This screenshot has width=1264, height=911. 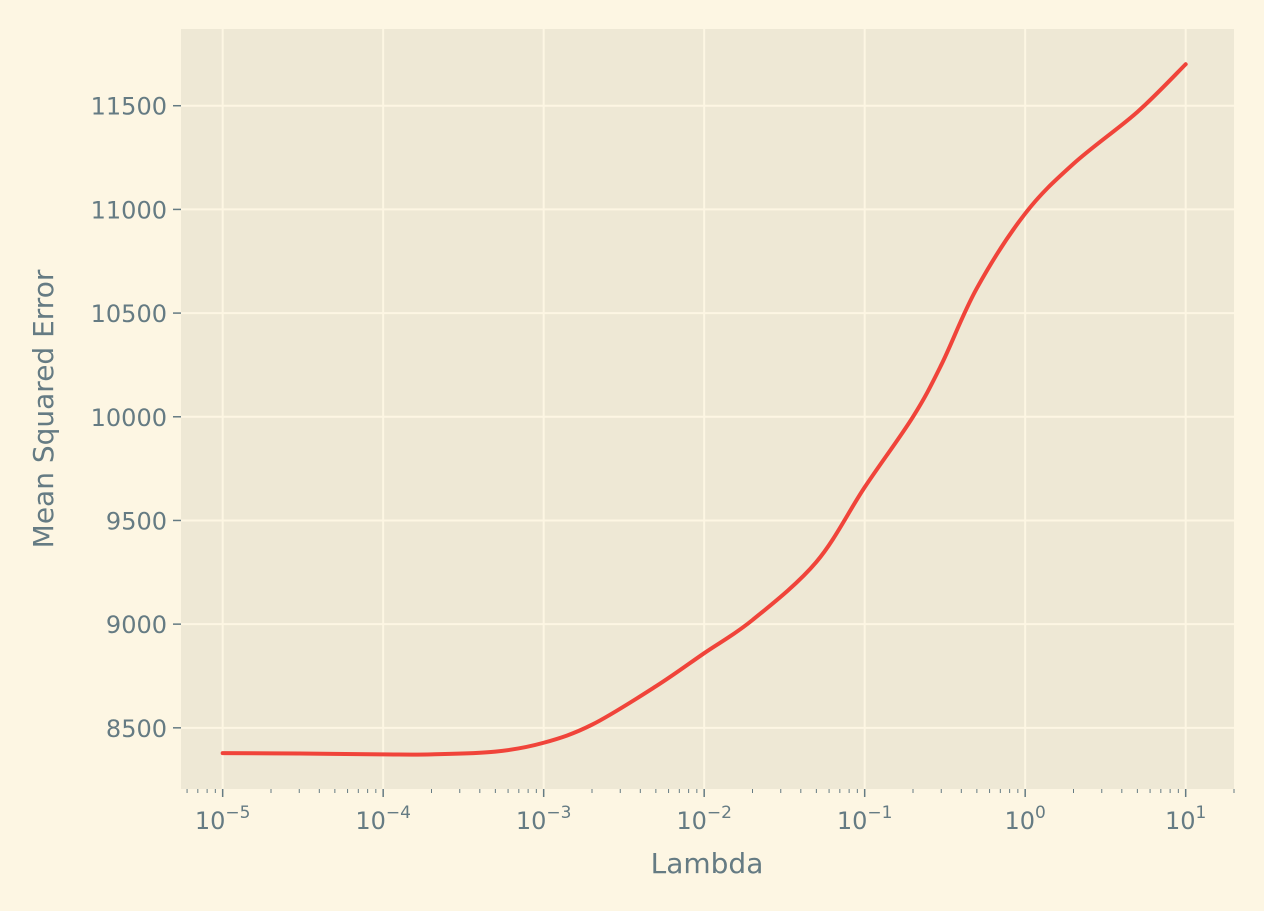 What do you see at coordinates (1201, 813) in the screenshot?
I see `x-tick-label-exponent: 1` at bounding box center [1201, 813].